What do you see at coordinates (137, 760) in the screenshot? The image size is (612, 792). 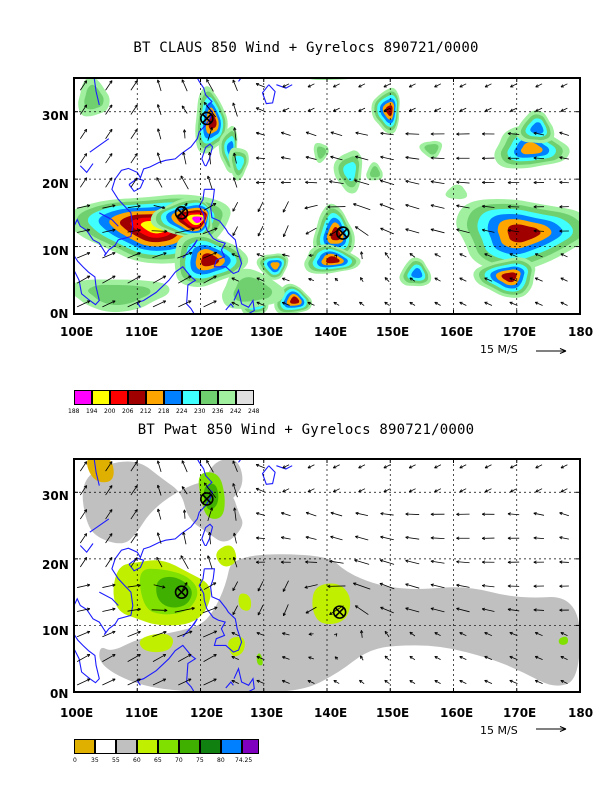 I see `colorbar-2-label: 60` at bounding box center [137, 760].